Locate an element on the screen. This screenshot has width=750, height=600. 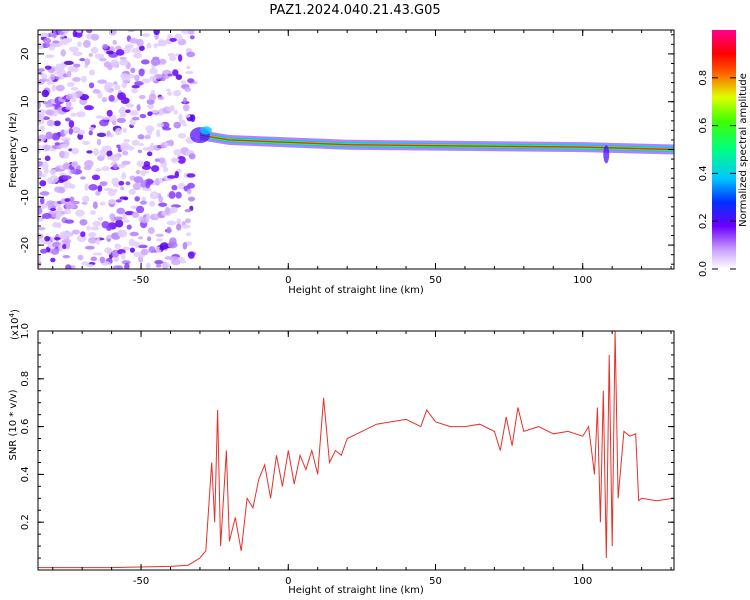
x-tick-label: -50 is located at coordinates (141, 581).